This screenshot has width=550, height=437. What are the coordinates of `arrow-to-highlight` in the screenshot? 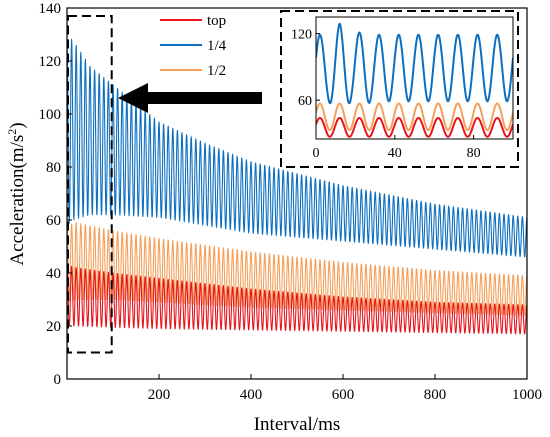 It's located at (190, 98).